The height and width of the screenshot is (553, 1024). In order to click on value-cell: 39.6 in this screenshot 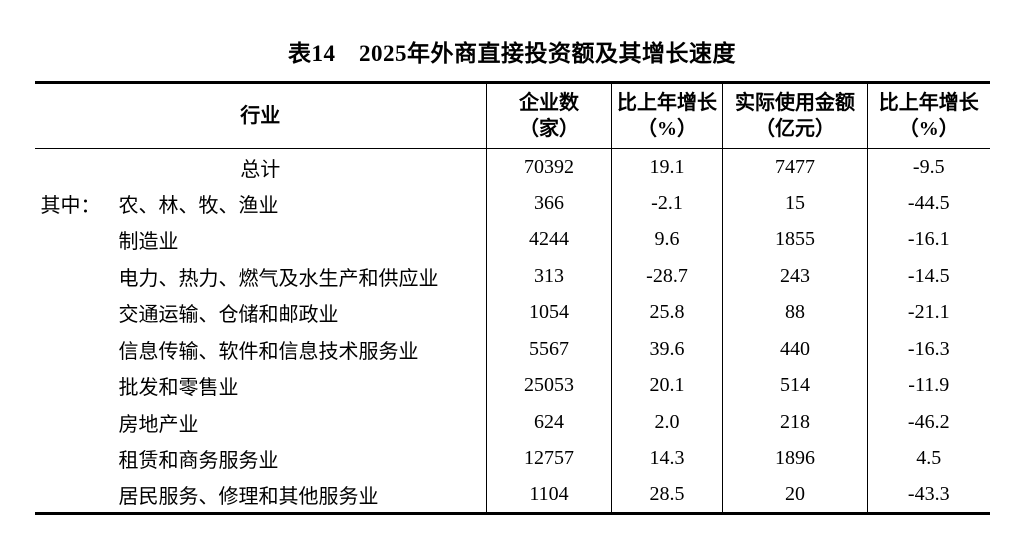, I will do `click(667, 349)`.